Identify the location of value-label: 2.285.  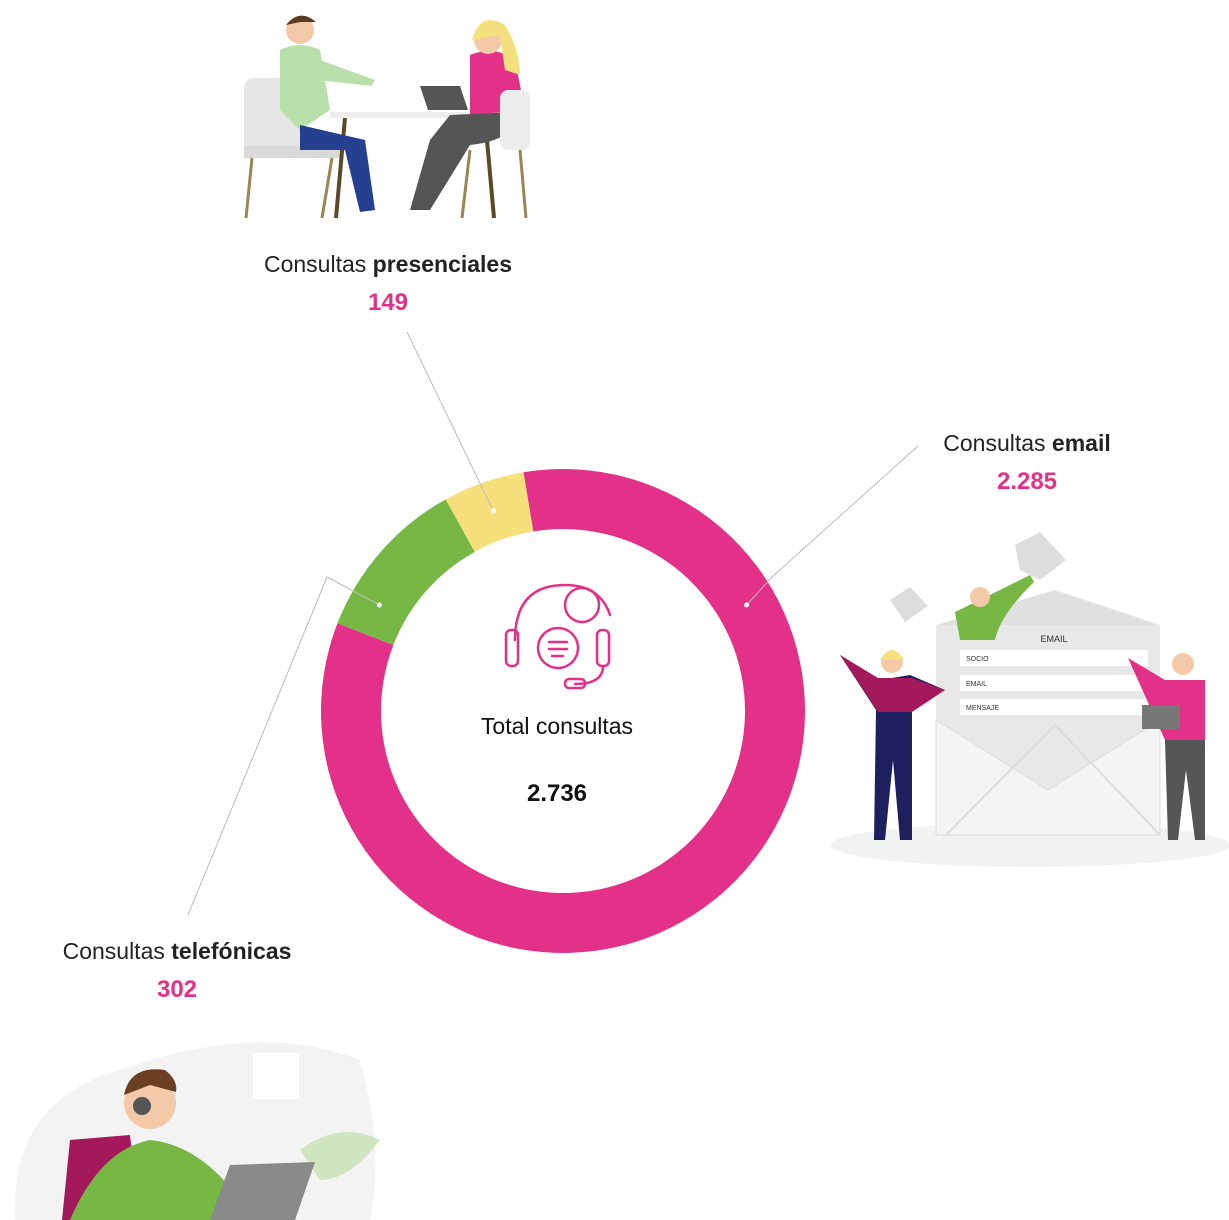
(1027, 481).